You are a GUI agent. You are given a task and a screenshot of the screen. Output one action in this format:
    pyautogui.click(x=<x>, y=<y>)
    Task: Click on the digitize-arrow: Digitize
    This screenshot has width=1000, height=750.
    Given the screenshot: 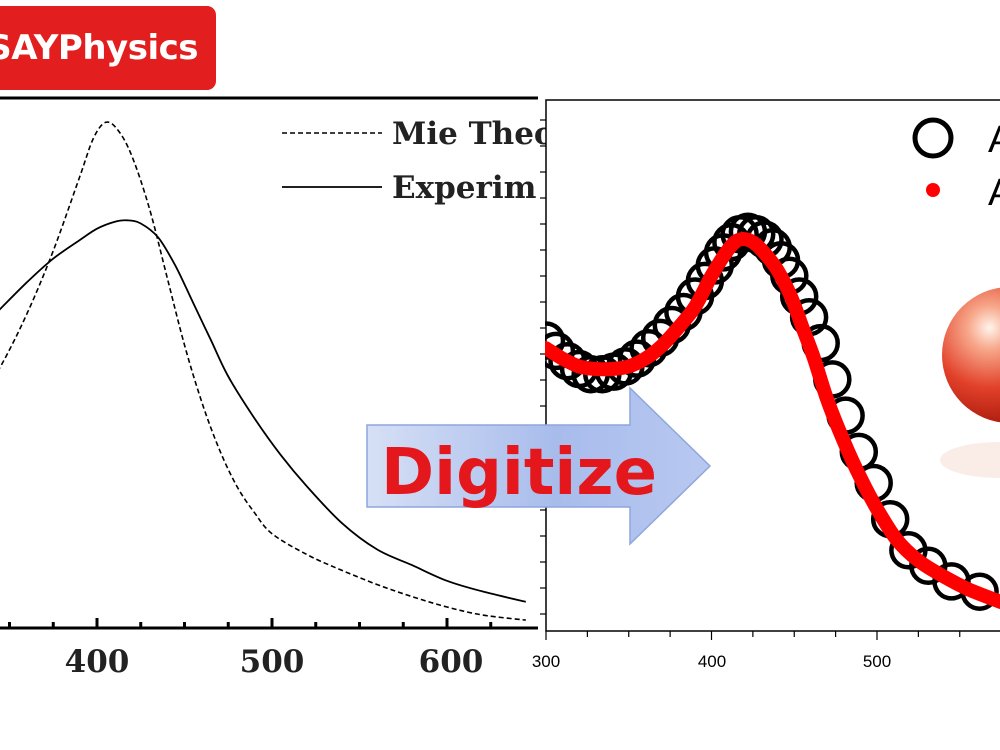 What is the action you would take?
    pyautogui.click(x=539, y=466)
    